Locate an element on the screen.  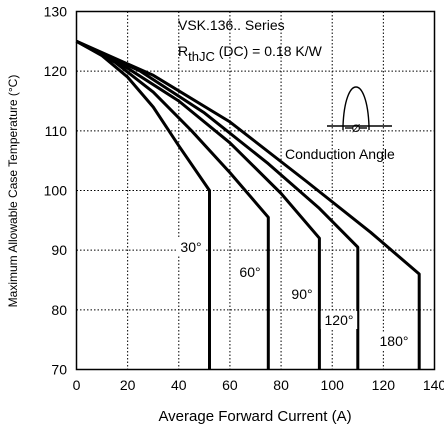
y-tick-label: 70 is located at coordinates (59, 370).